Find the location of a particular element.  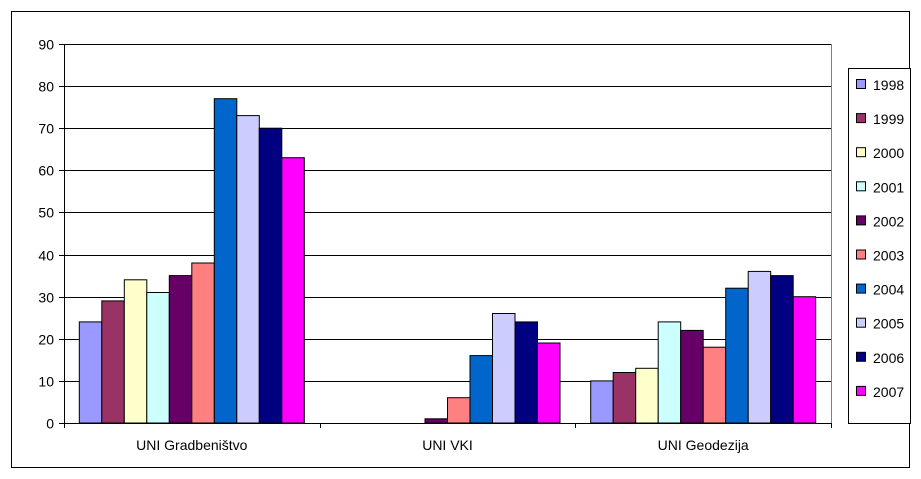

y-tick-label: 10 is located at coordinates (46, 382).